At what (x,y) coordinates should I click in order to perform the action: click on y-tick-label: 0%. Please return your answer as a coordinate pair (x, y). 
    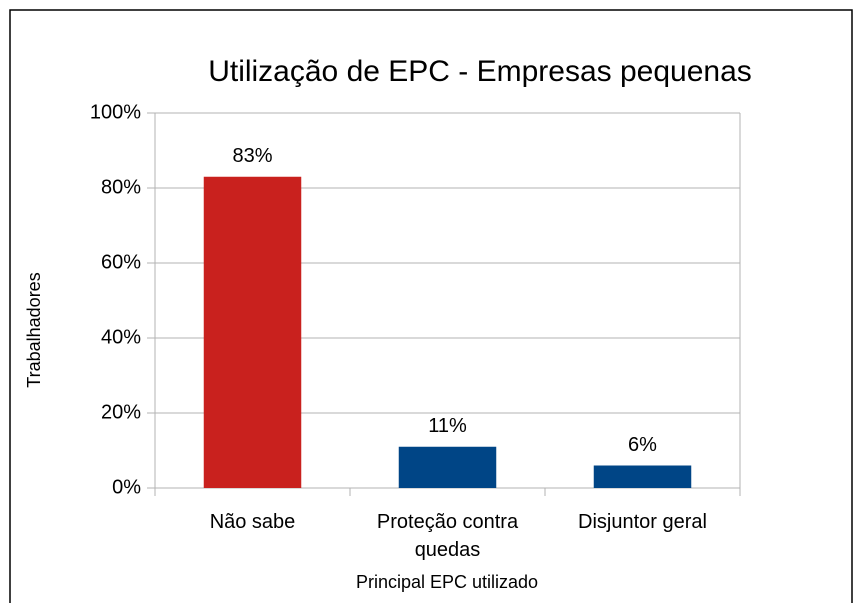
    Looking at the image, I should click on (126, 487).